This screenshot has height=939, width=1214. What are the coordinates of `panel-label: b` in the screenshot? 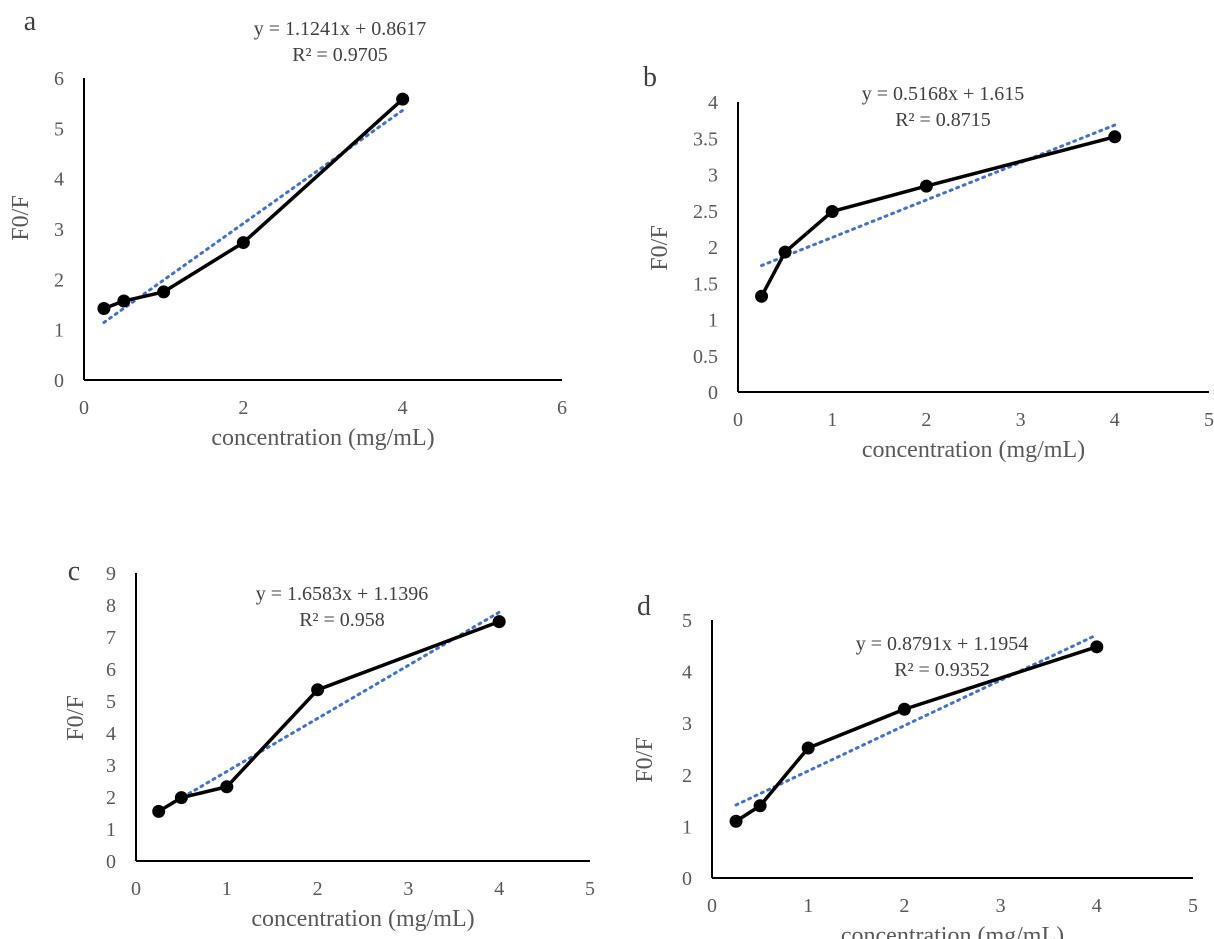 It's located at (650, 77).